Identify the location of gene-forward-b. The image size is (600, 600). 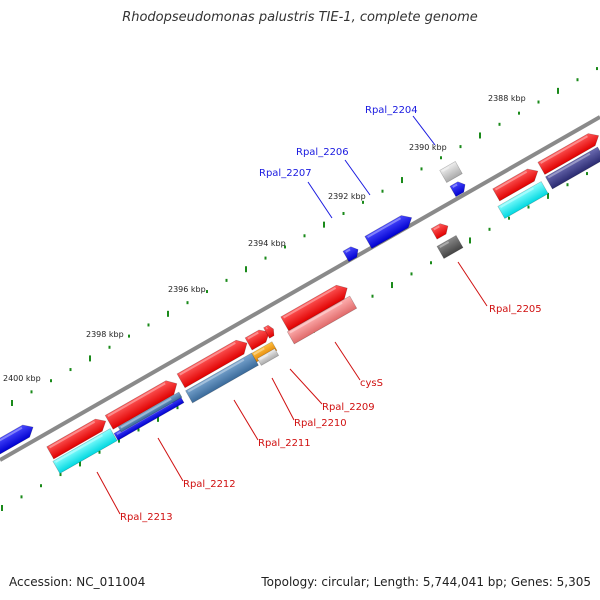
(515, 185).